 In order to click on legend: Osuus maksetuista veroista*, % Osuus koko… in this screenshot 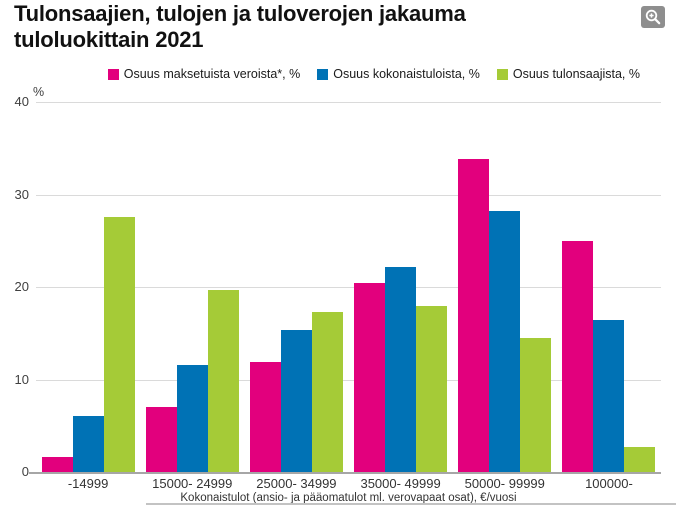, I will do `click(338, 74)`.